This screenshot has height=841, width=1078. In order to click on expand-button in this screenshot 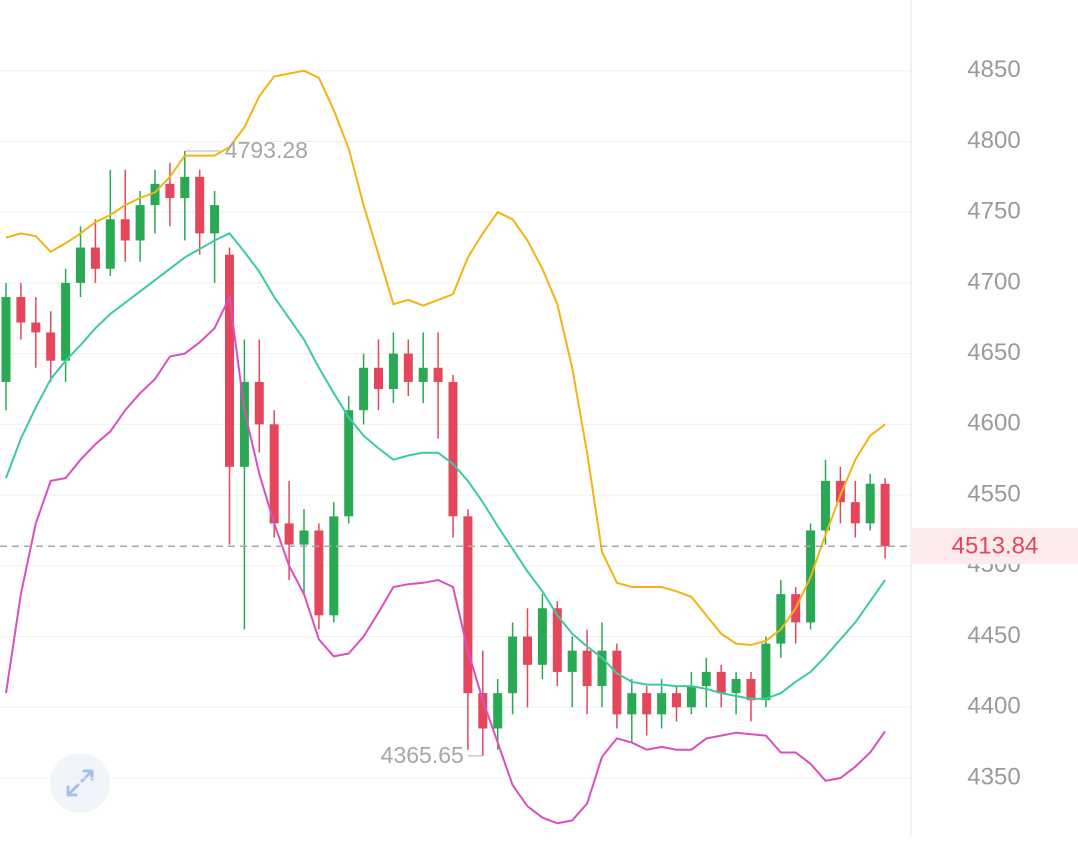, I will do `click(80, 783)`.